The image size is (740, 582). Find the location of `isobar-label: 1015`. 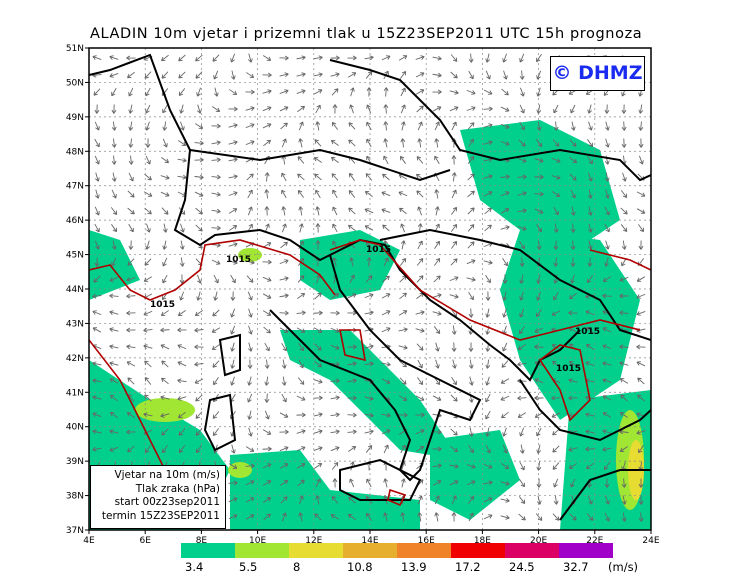

isobar-label: 1015 is located at coordinates (378, 250).